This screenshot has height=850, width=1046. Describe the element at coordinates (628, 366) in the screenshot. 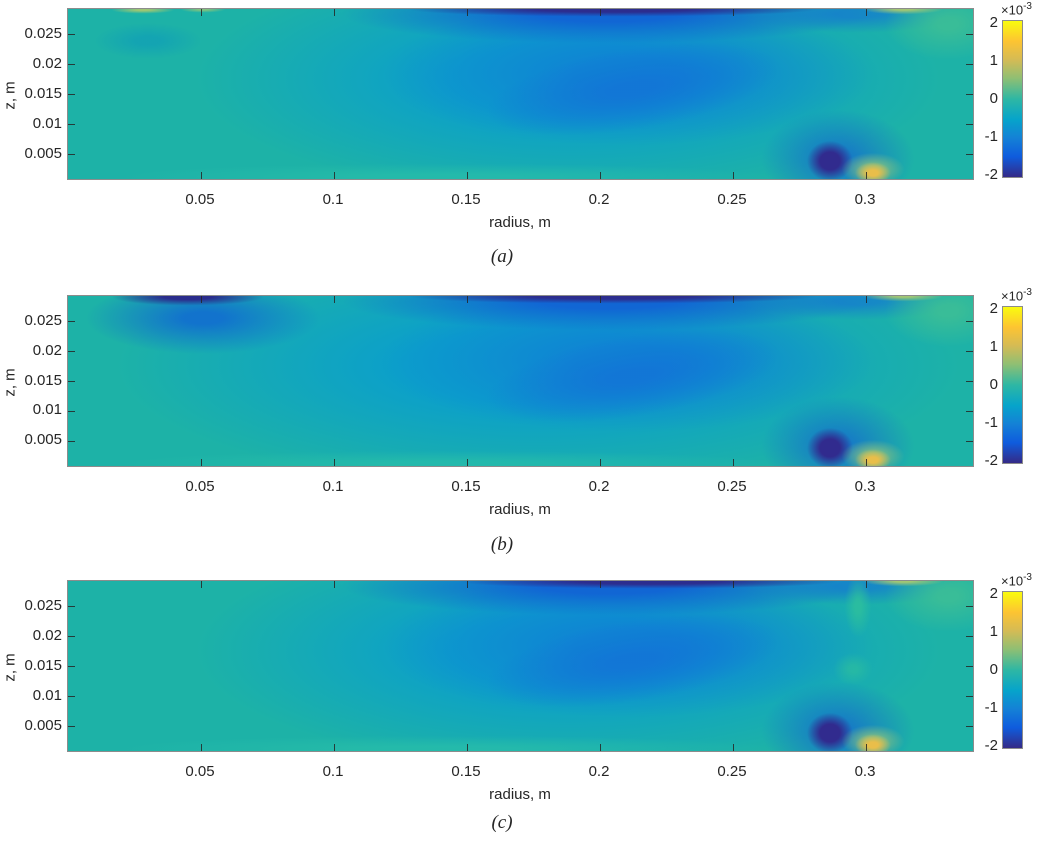

I see `panel-b-negative-blue-region` at that location.